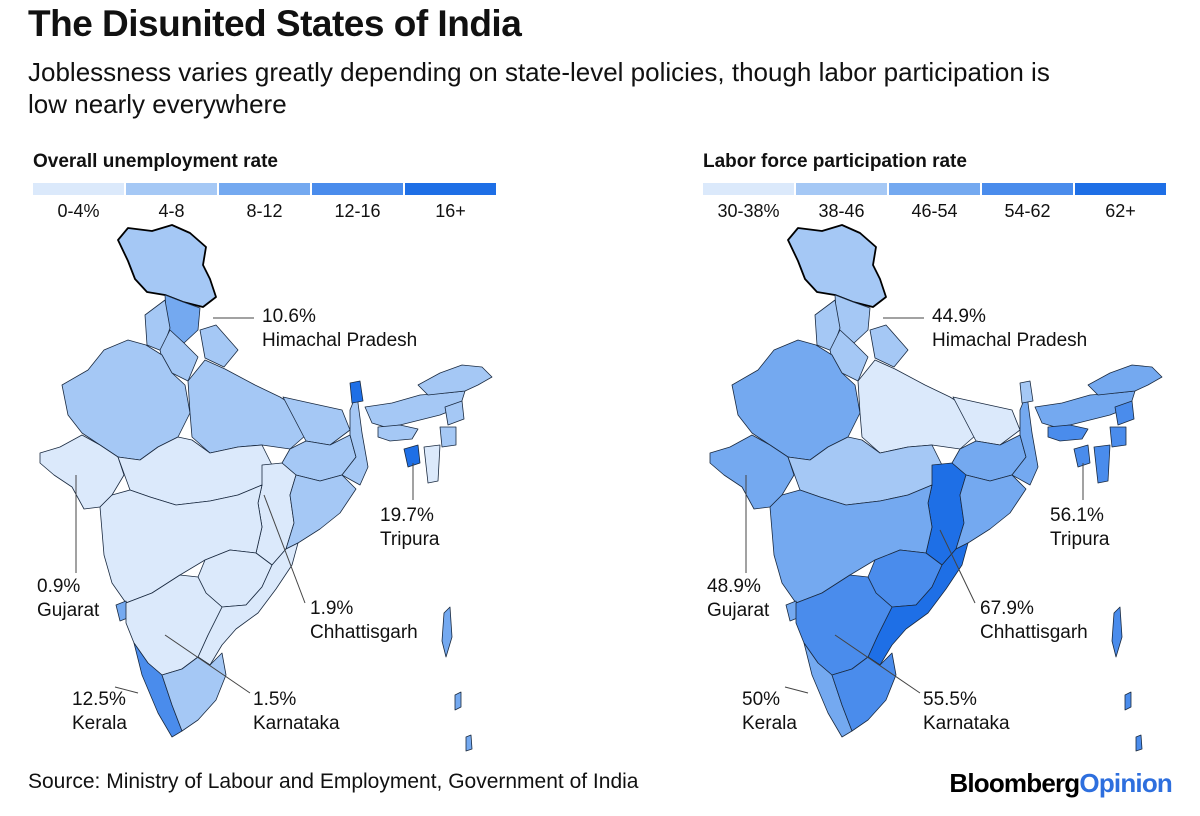 The width and height of the screenshot is (1200, 816). I want to click on callout-tripura-participation: 56.1% Tripura, so click(1079, 528).